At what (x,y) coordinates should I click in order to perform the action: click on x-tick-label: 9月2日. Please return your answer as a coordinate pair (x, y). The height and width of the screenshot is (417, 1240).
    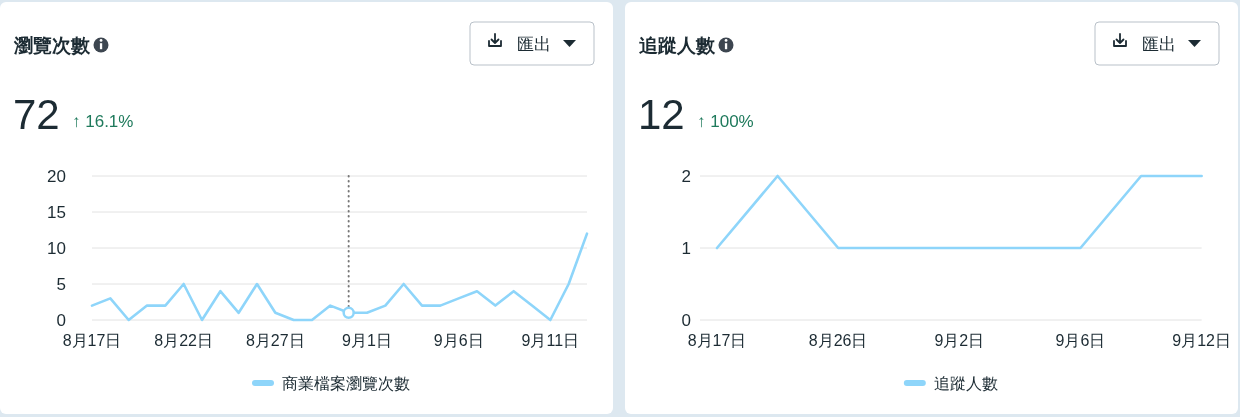
    Looking at the image, I should click on (959, 340).